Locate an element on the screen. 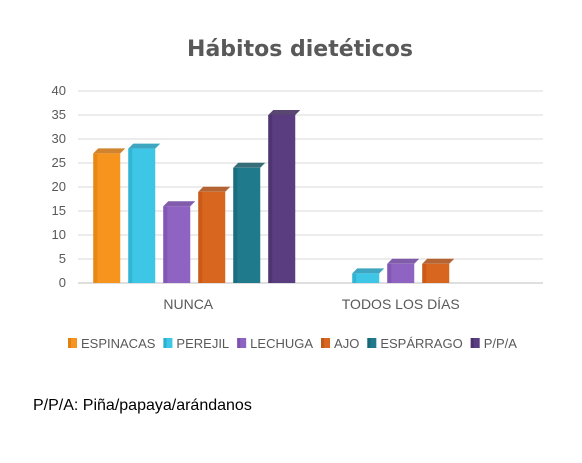 The width and height of the screenshot is (582, 463). y-tick-label: 30 is located at coordinates (59, 138).